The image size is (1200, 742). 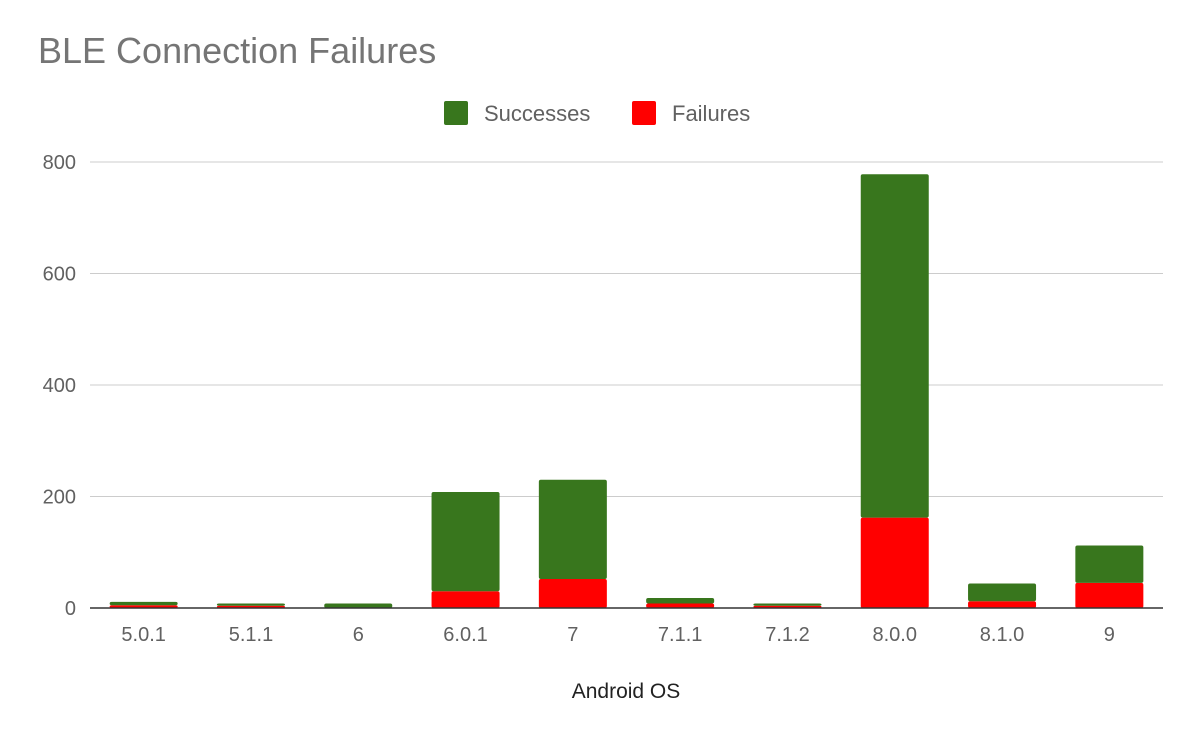 I want to click on x-tick-label: 7.1.2, so click(x=787, y=635).